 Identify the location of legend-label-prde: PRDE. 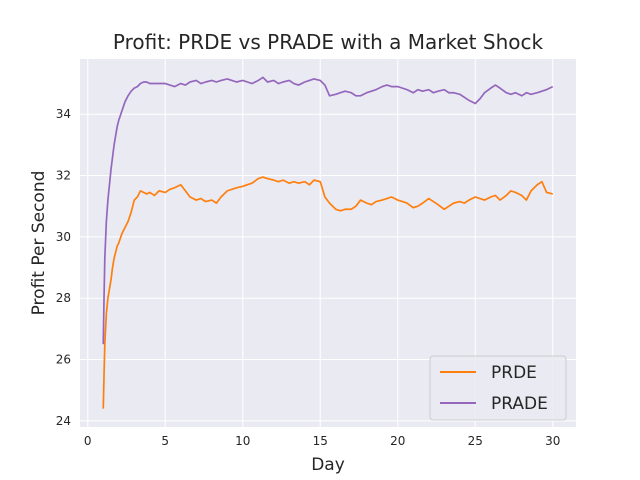
(514, 373).